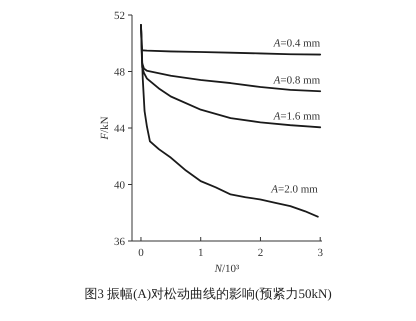 The width and height of the screenshot is (416, 321). Describe the element at coordinates (296, 116) in the screenshot. I see `series-label: A=1.6 mm` at that location.